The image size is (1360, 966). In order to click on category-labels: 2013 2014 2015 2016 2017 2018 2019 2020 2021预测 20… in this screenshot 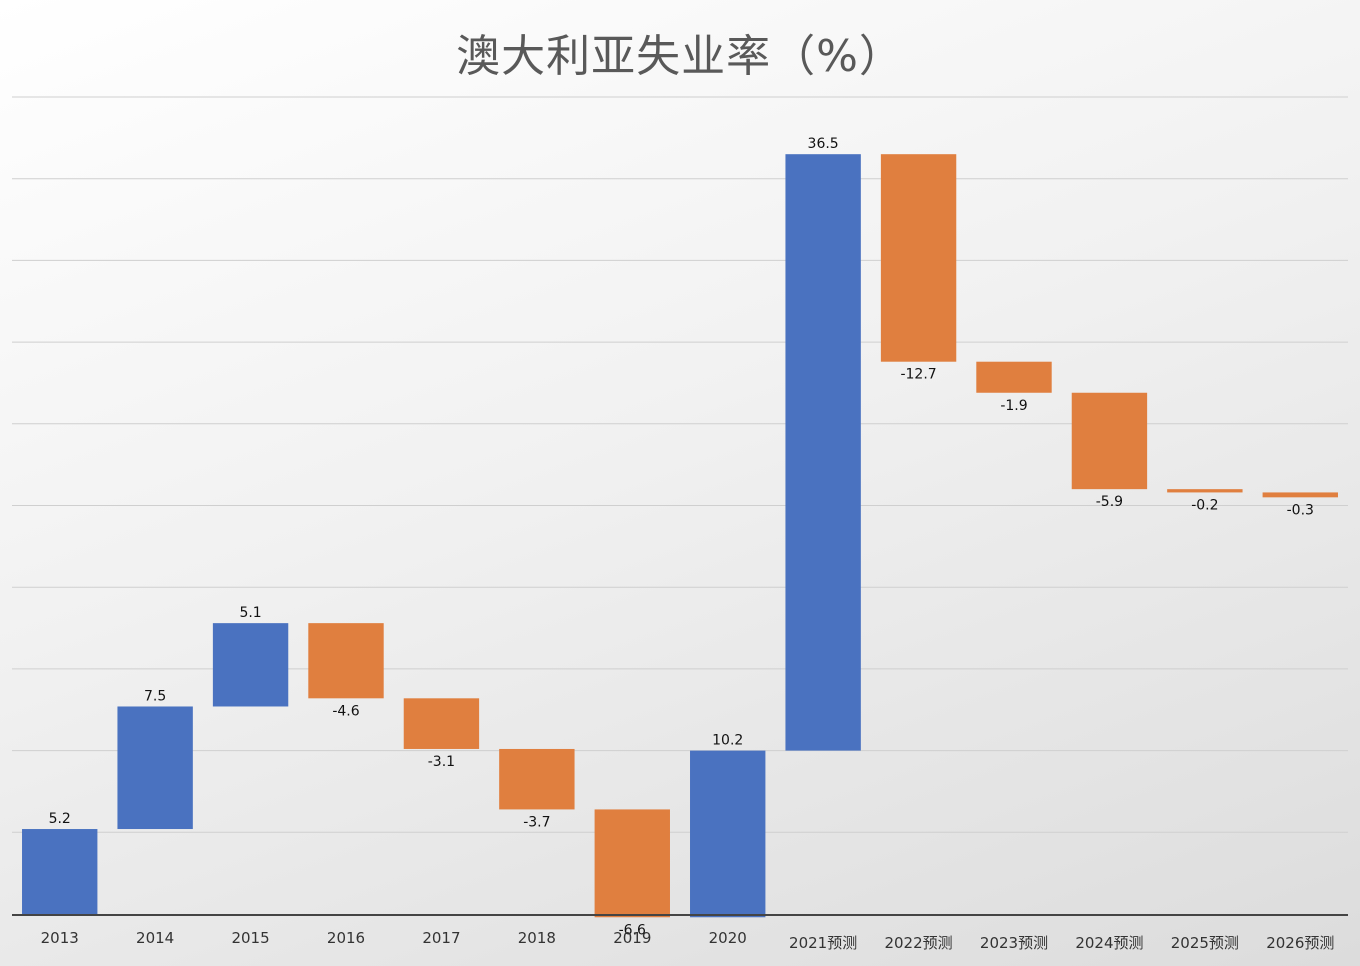, I will do `click(688, 940)`.